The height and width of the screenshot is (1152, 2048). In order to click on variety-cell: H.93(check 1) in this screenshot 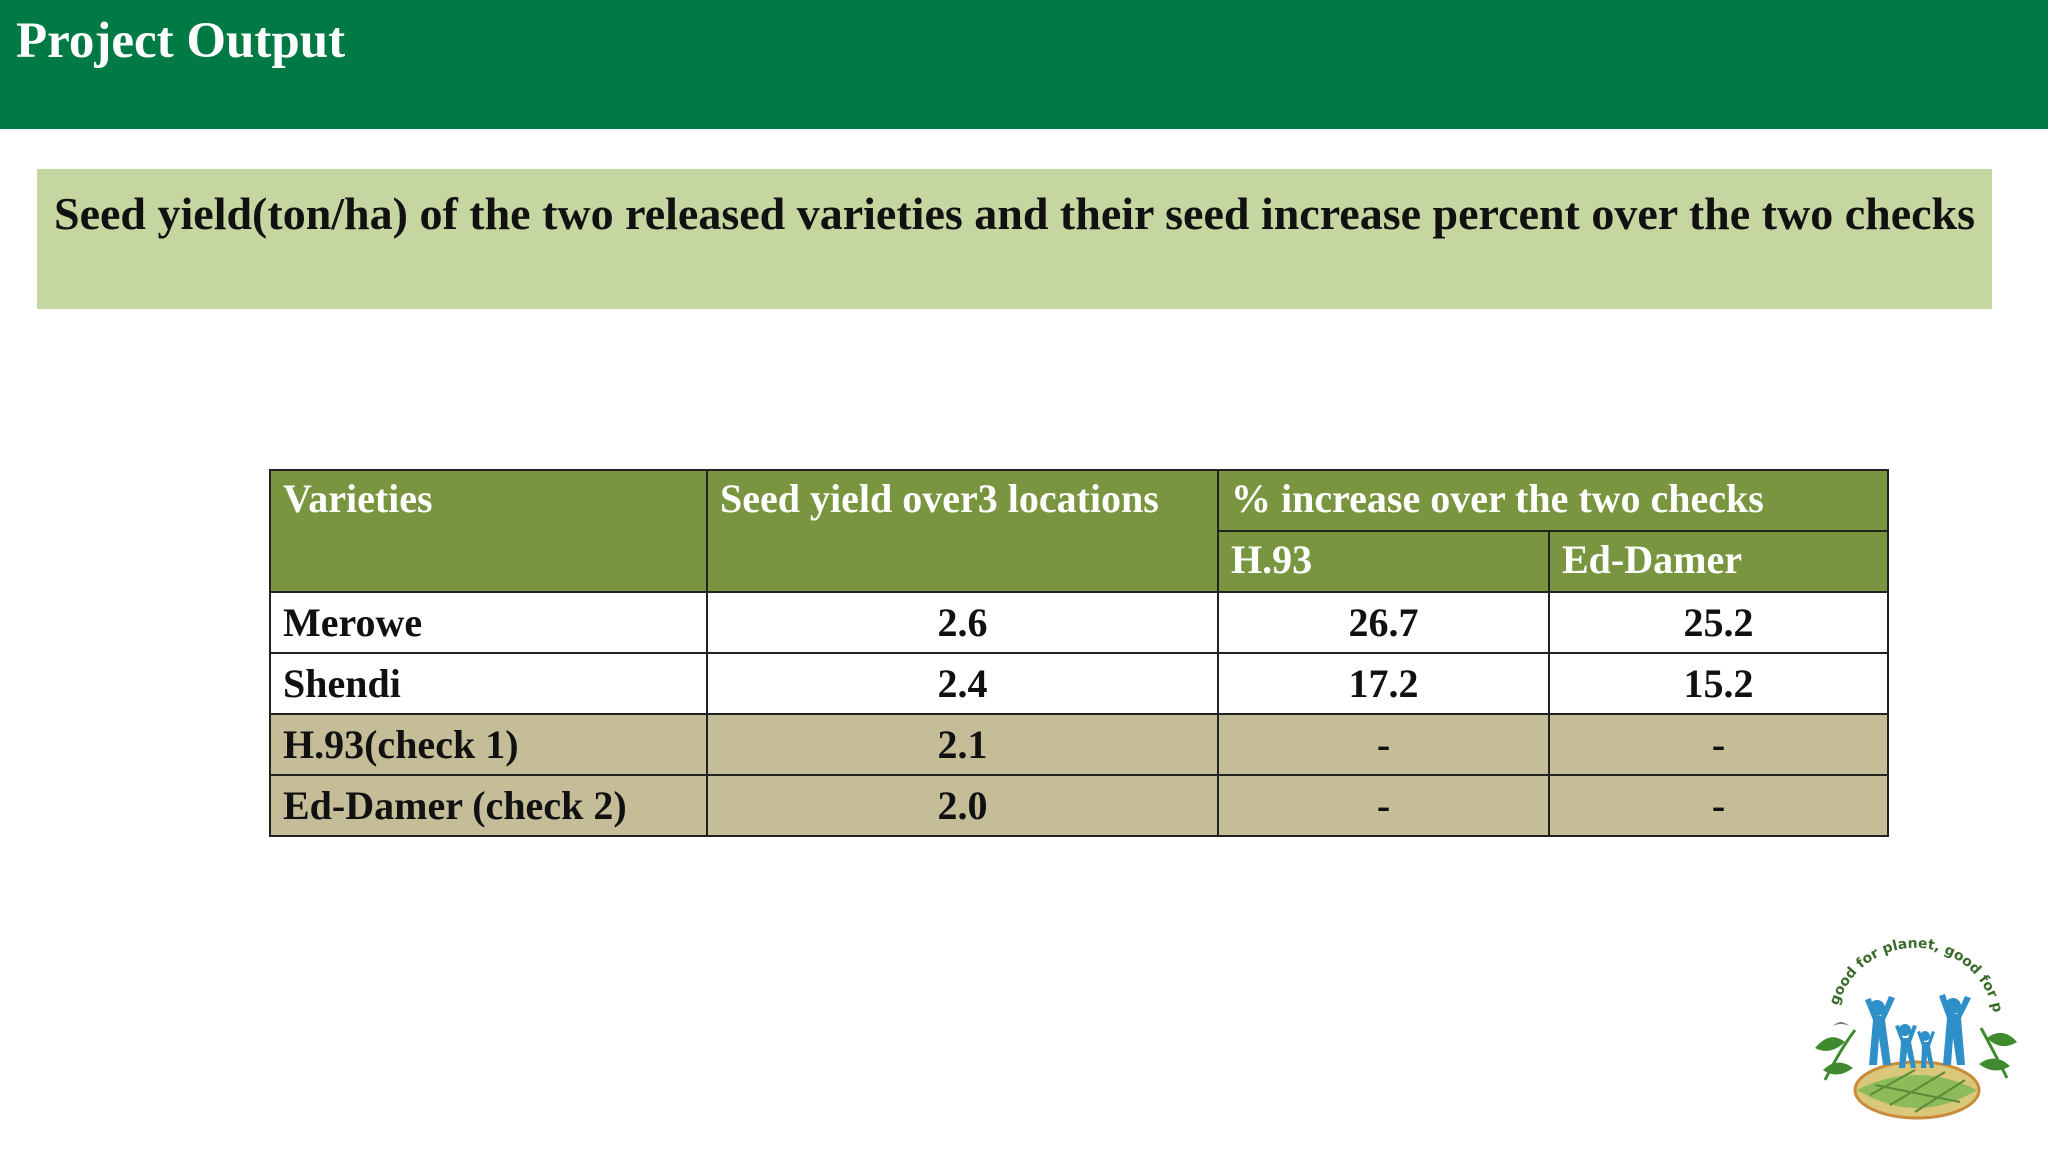, I will do `click(488, 744)`.